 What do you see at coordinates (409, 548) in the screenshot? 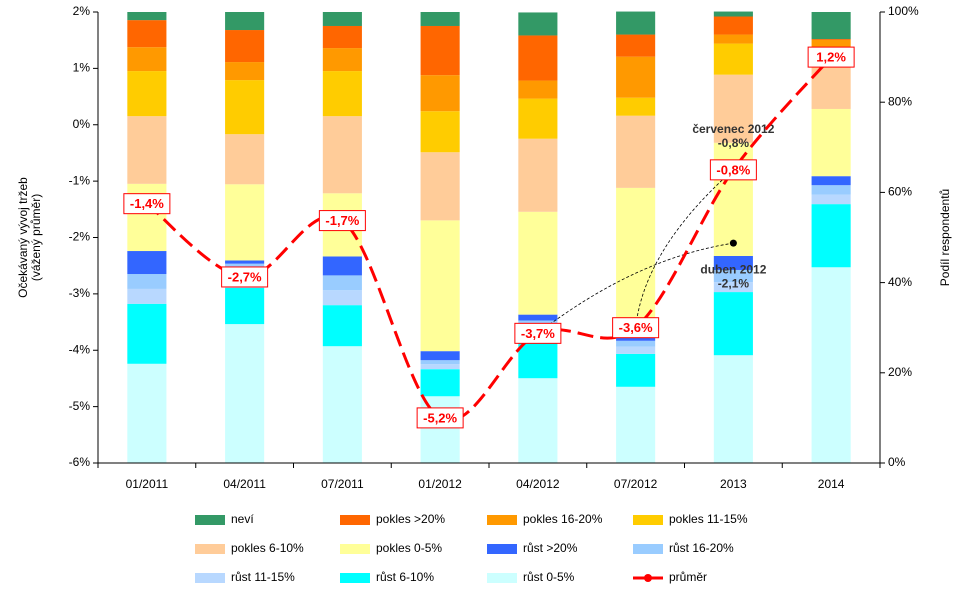
I see `legend-label: pokles 0-5%` at bounding box center [409, 548].